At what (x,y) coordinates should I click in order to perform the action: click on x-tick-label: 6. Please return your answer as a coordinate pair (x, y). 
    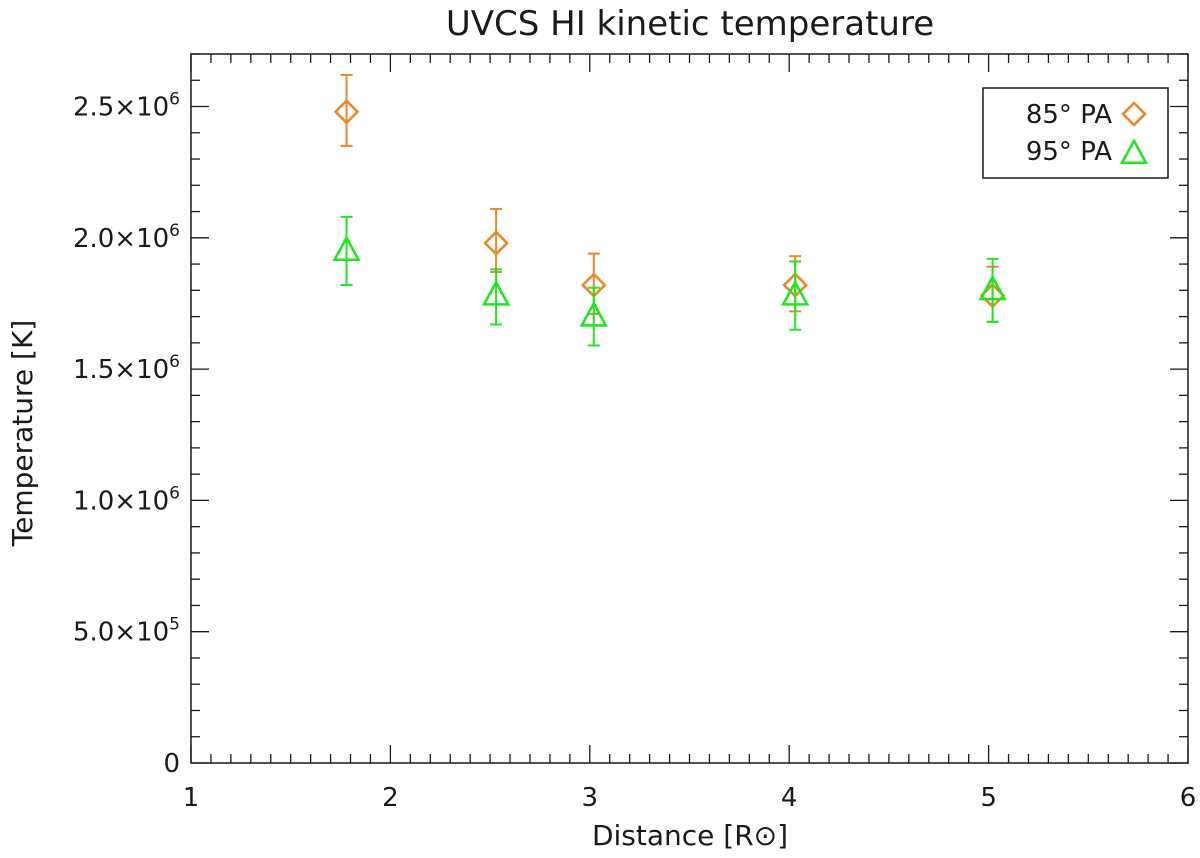
    Looking at the image, I should click on (1188, 798).